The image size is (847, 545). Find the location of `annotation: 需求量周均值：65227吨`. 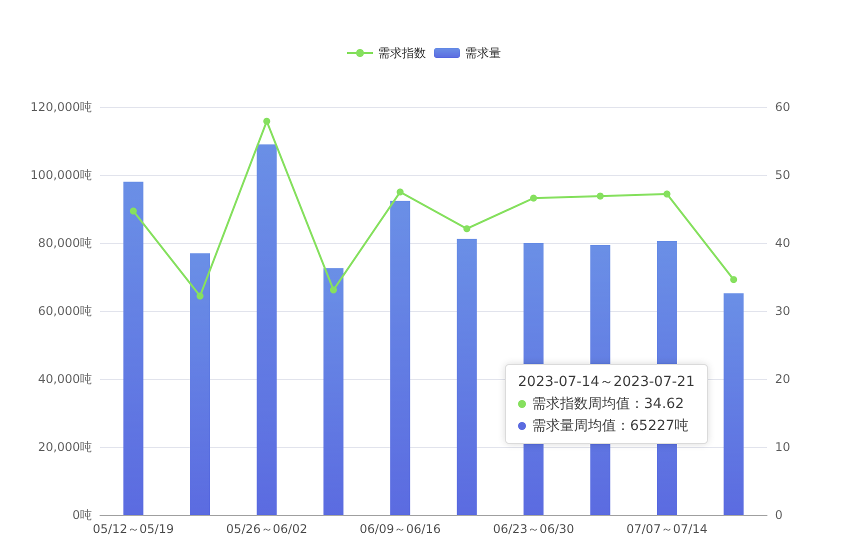

annotation: 需求量周均值：65227吨 is located at coordinates (610, 426).